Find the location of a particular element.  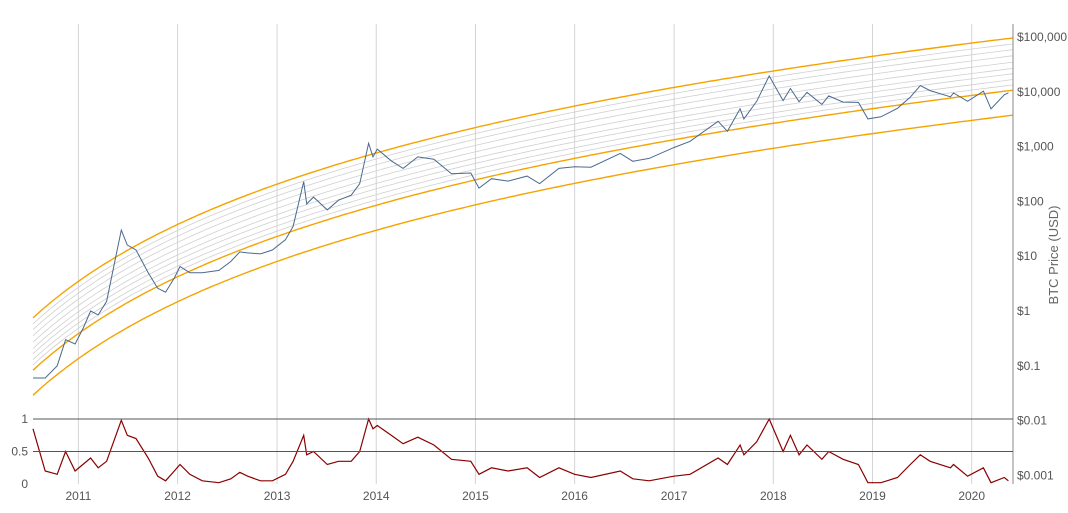

oscillator-series-line is located at coordinates (520, 450).